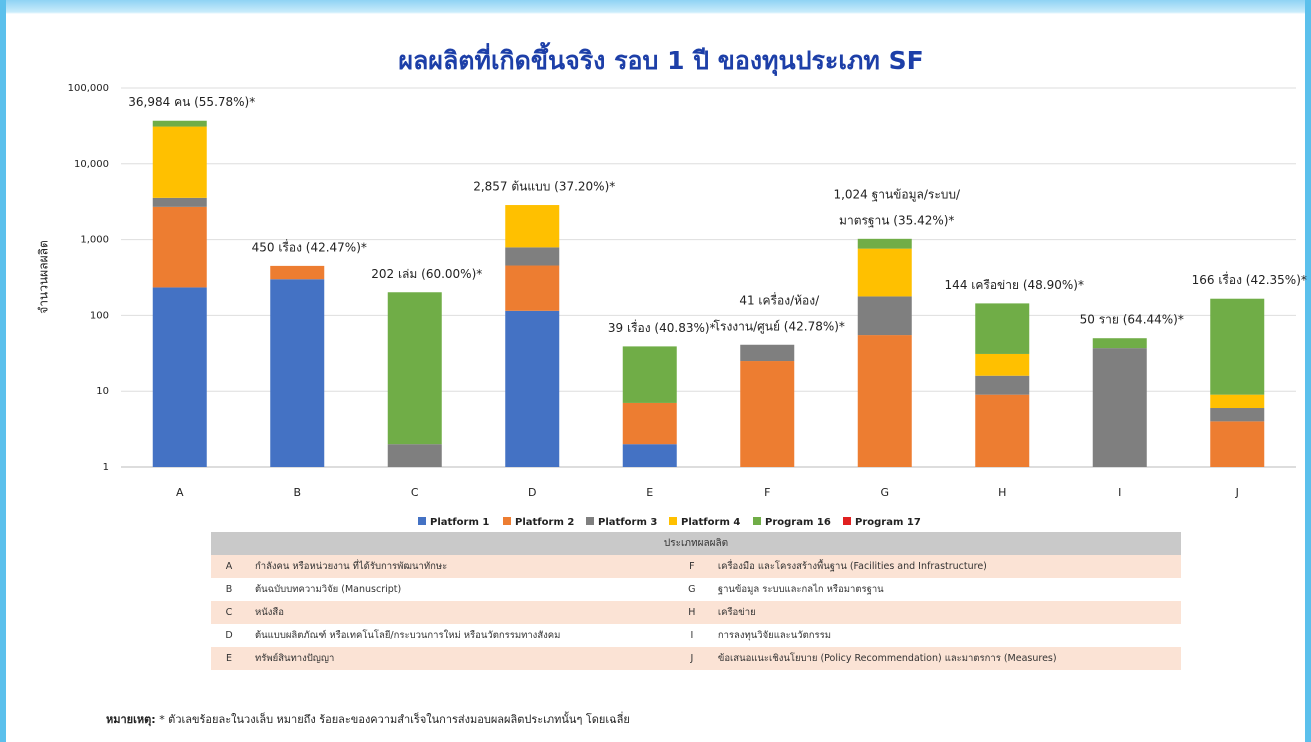 This screenshot has width=1311, height=742. I want to click on legend-label: Platform 3, so click(627, 522).